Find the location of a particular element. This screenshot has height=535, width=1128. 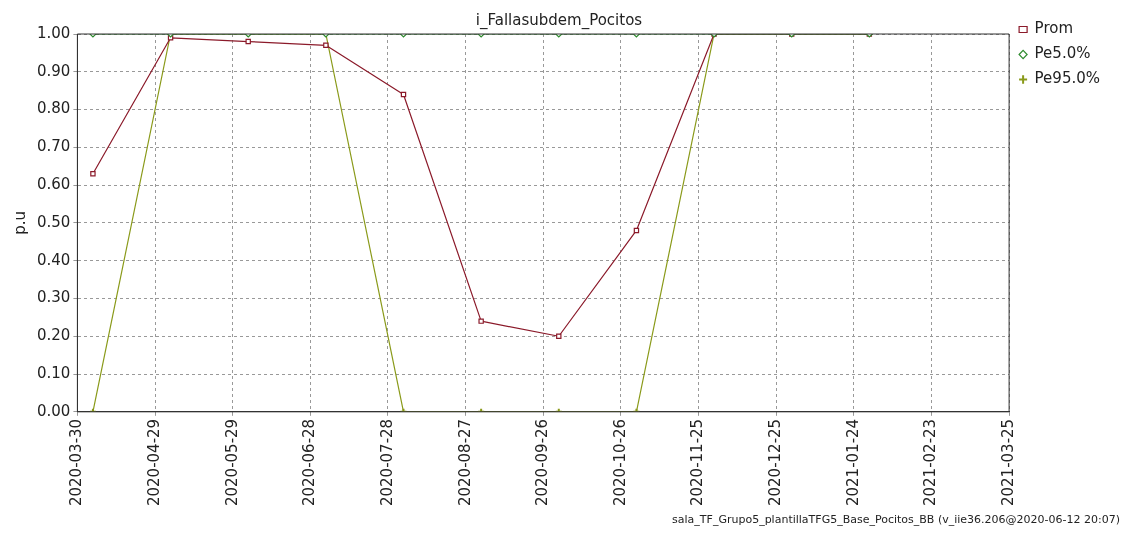

x-tick-label: 2020-03-30 is located at coordinates (76, 462).